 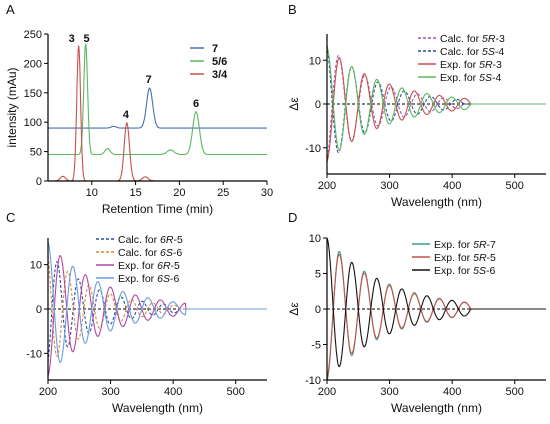 I want to click on legend-entry: Calc. for 6S-6, so click(x=150, y=253).